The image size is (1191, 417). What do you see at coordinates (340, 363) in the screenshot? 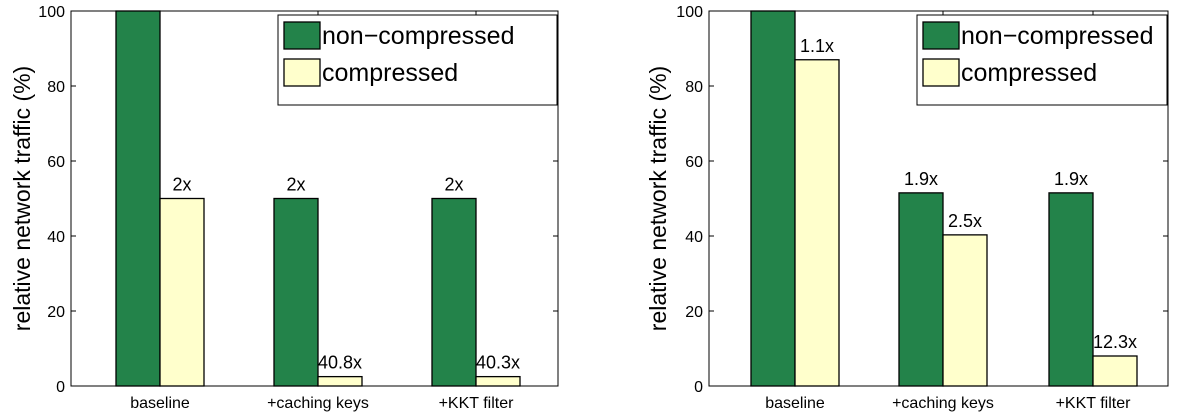
I see `data-label: 40.8x` at bounding box center [340, 363].